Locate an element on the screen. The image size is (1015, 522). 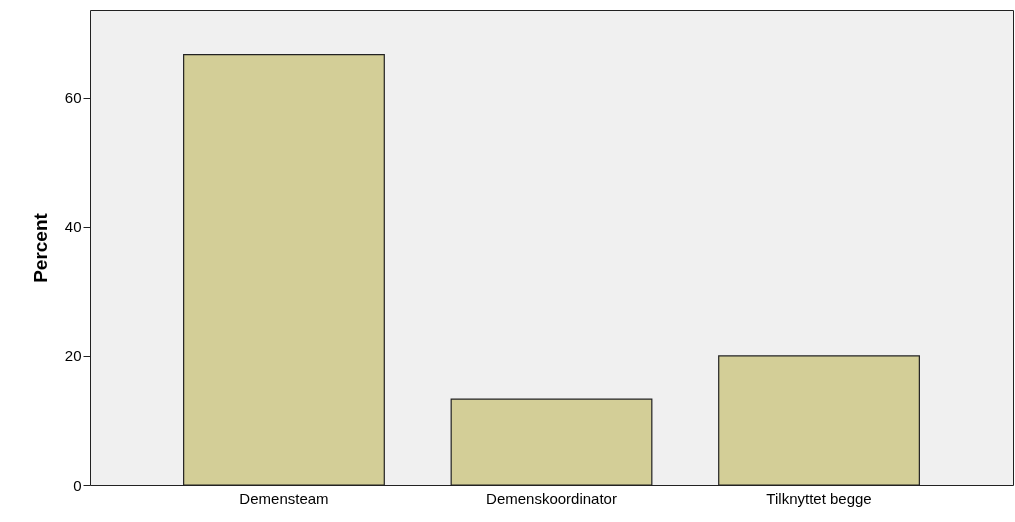
y-axis-title: Percent is located at coordinates (40, 247).